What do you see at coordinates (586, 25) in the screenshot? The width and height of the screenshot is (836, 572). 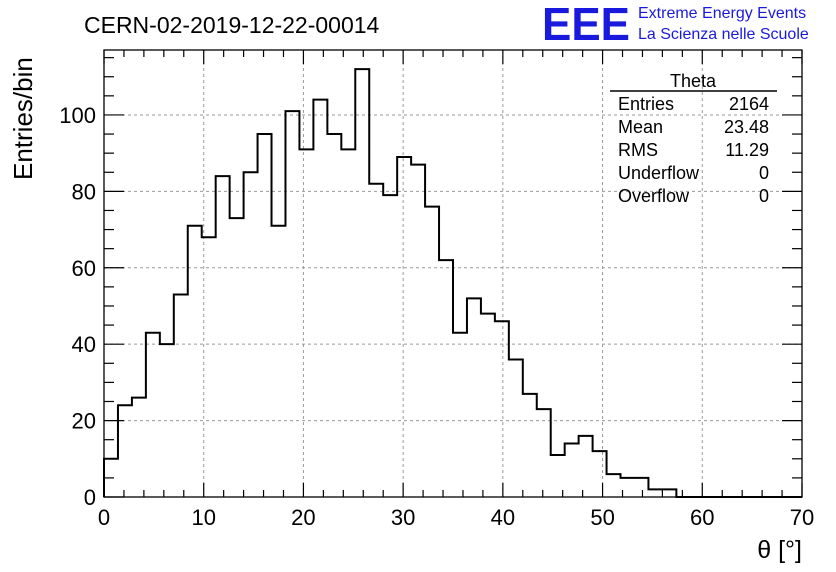 I see `eee-logo-mark: EEE` at bounding box center [586, 25].